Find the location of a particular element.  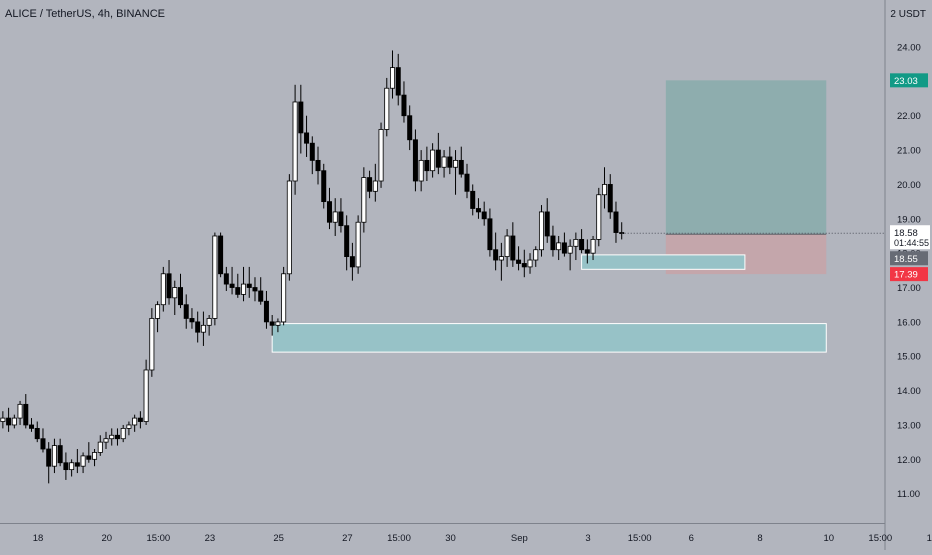

demand-zone-small is located at coordinates (663, 262).